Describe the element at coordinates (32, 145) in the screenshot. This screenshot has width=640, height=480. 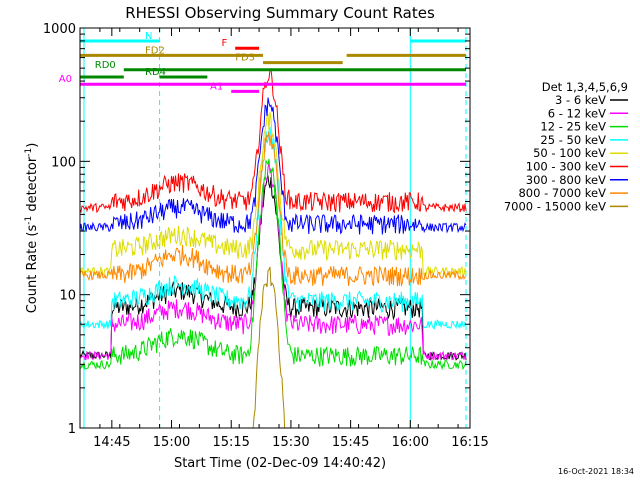
I see `y-label-end: )` at that location.